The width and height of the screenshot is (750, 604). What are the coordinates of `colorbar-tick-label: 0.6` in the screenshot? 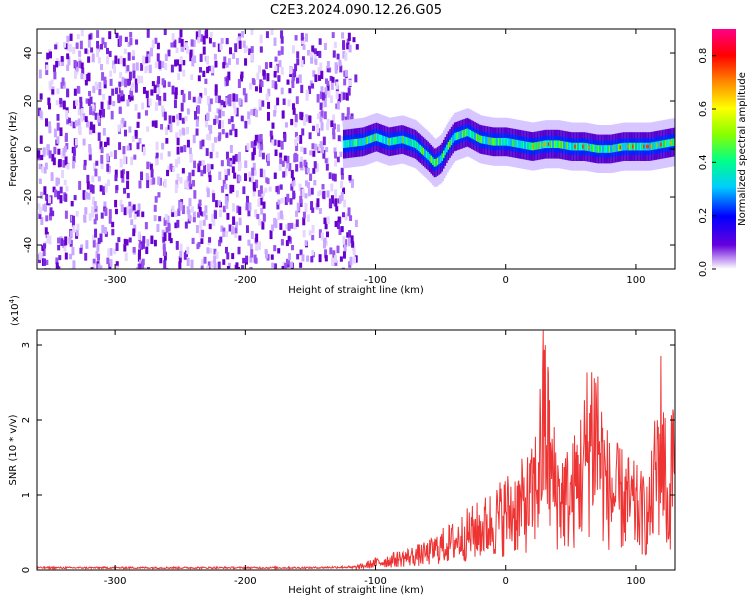 It's located at (703, 109).